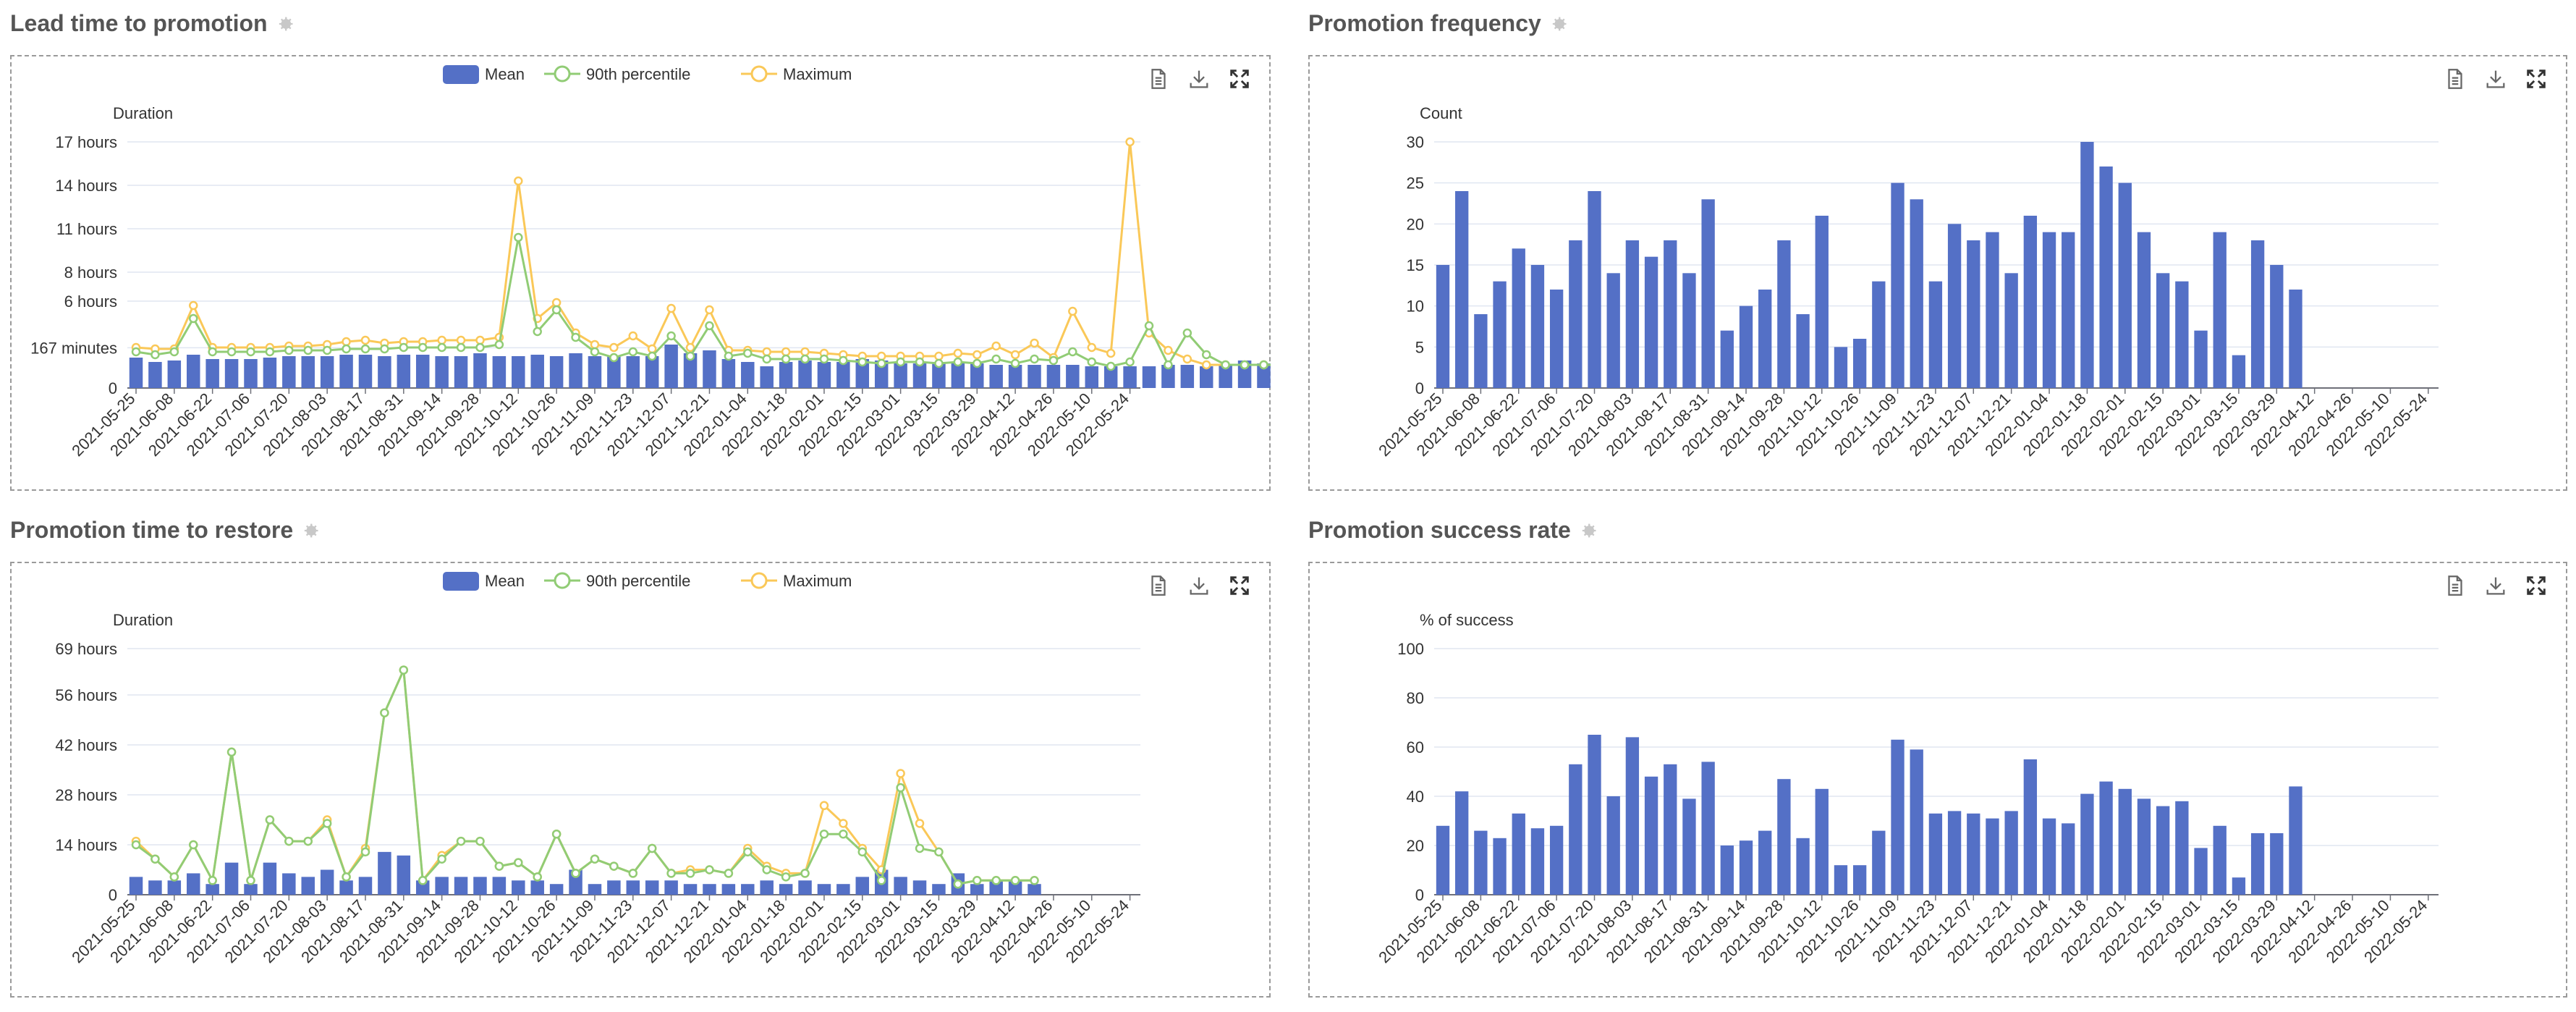 The height and width of the screenshot is (1012, 2576). What do you see at coordinates (703, 254) in the screenshot?
I see `maximum-line` at bounding box center [703, 254].